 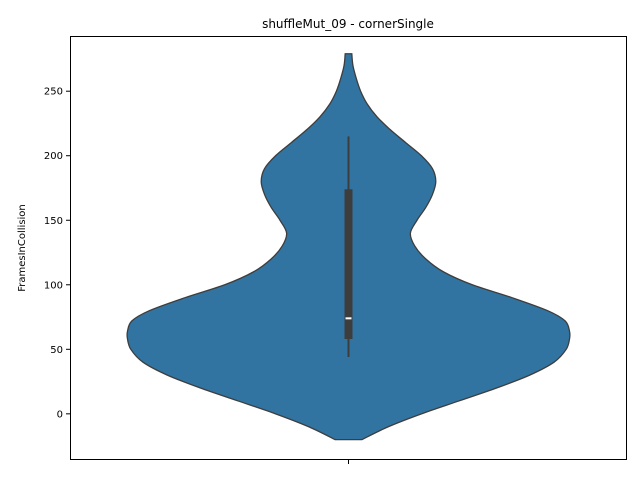 I want to click on y-tick-label: 50, so click(x=56, y=350).